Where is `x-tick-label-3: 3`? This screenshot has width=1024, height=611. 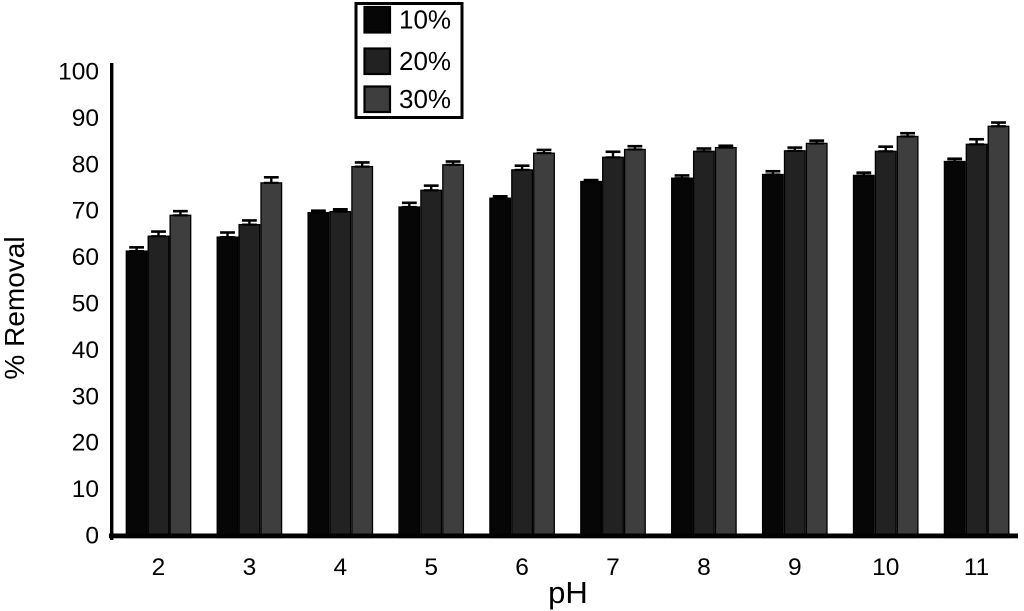 x-tick-label-3: 3 is located at coordinates (250, 567).